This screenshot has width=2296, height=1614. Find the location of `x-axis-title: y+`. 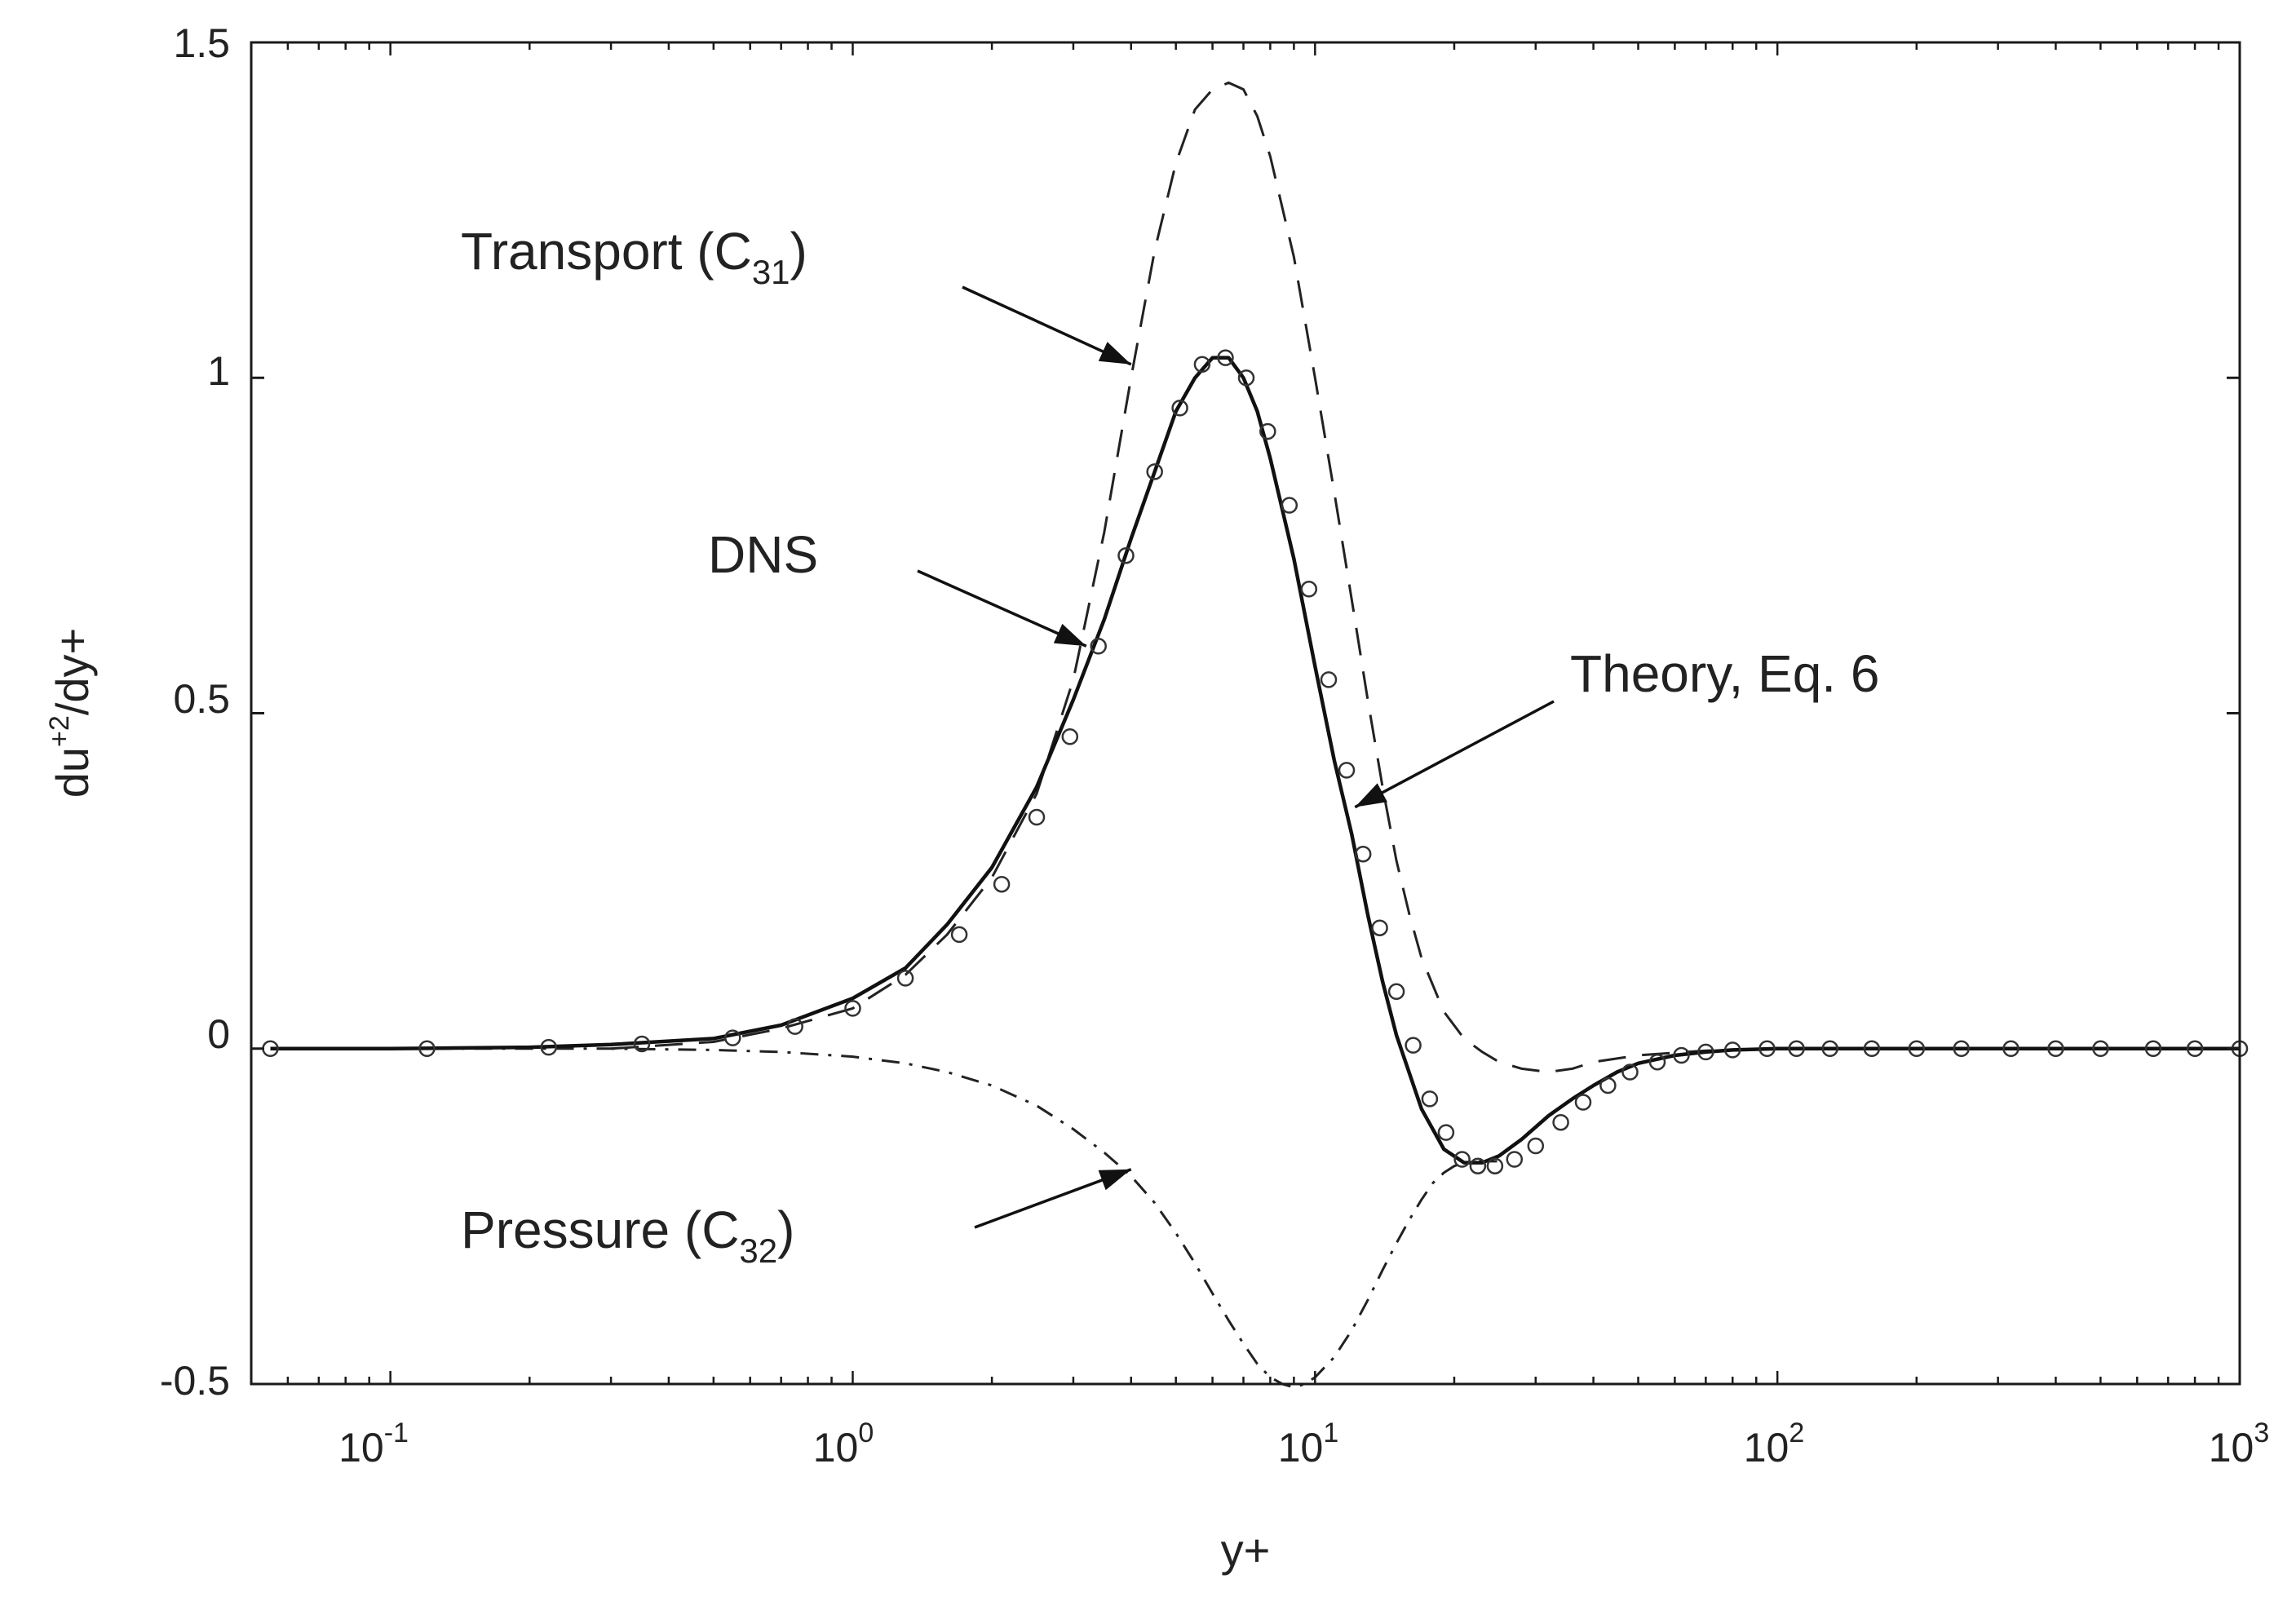

x-axis-title: y+ is located at coordinates (1246, 1550).